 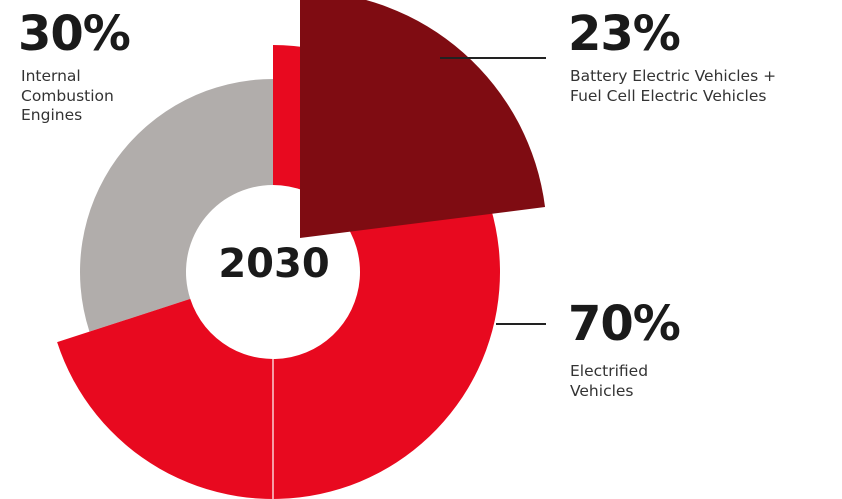 I want to click on center-year-label: 2030, so click(x=274, y=264).